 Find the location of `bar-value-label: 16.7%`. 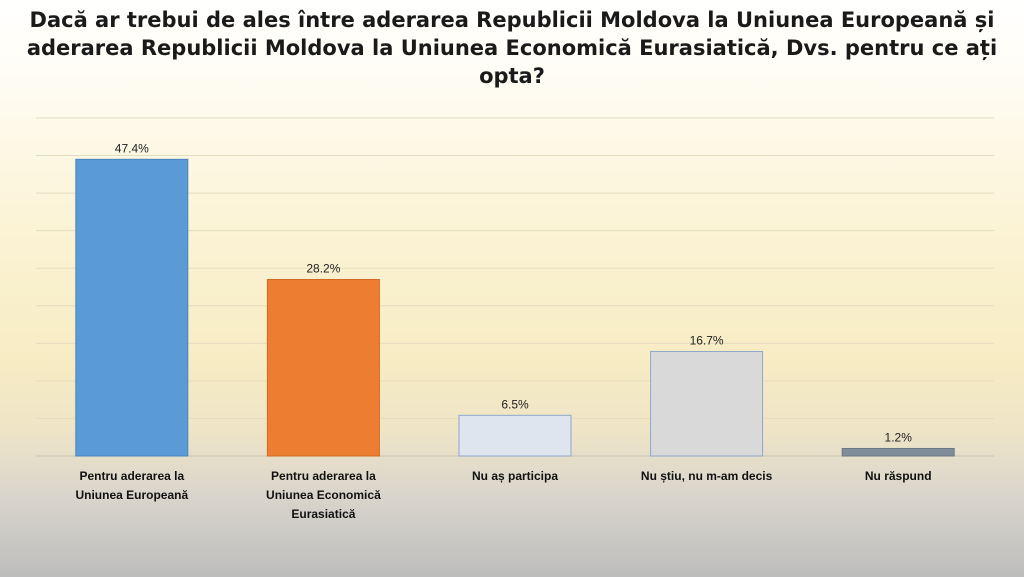

bar-value-label: 16.7% is located at coordinates (707, 340).